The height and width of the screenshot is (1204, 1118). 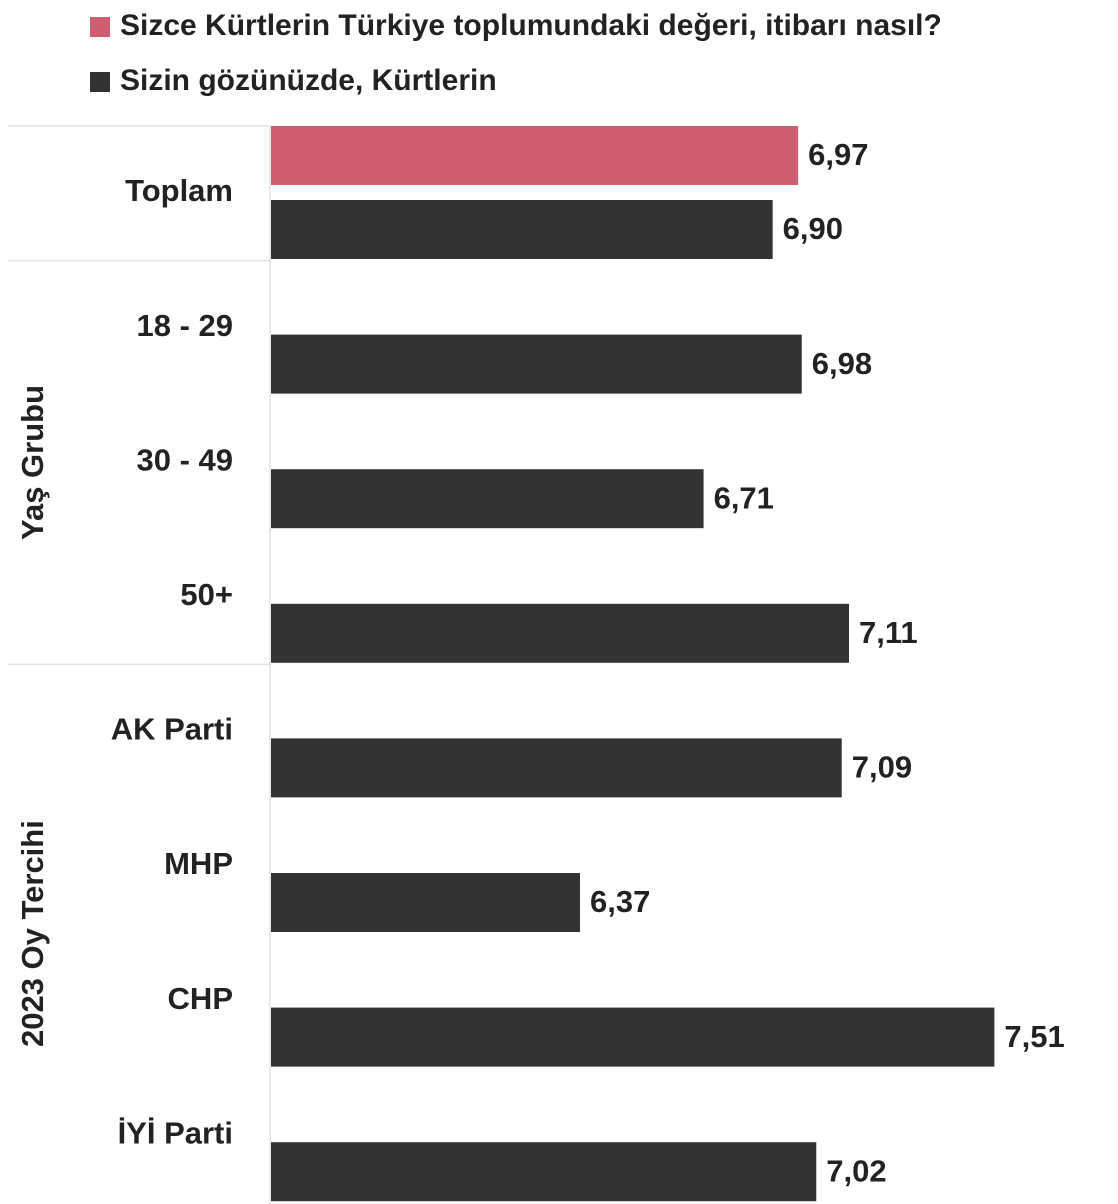 I want to click on value-label: 6,90, so click(x=813, y=228).